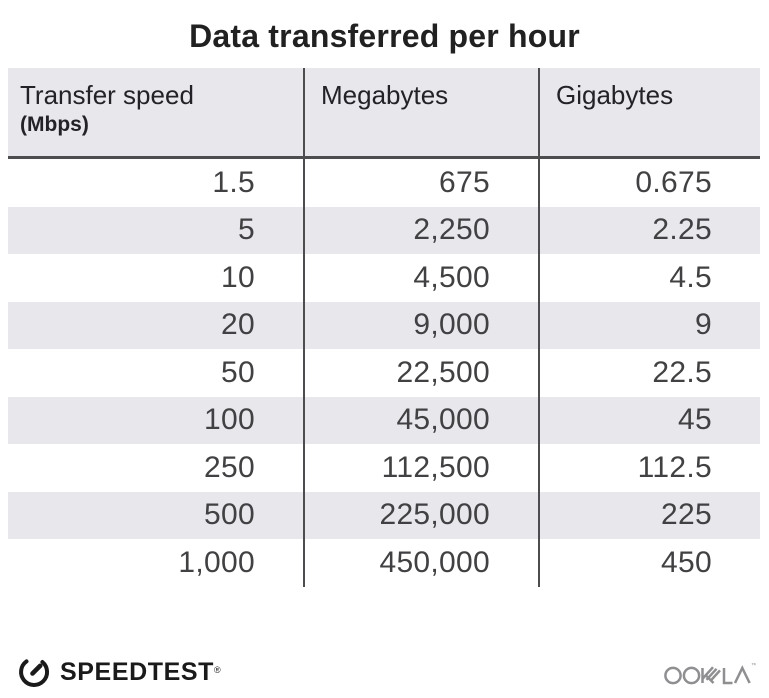  I want to click on cell-megabytes: 675, so click(420, 183).